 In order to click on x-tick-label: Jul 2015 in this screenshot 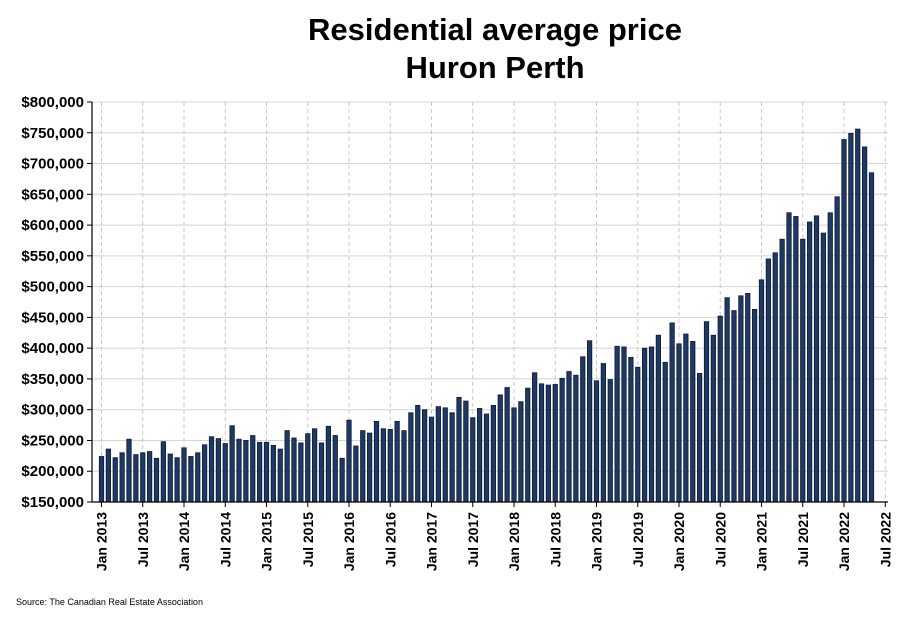, I will do `click(308, 539)`.